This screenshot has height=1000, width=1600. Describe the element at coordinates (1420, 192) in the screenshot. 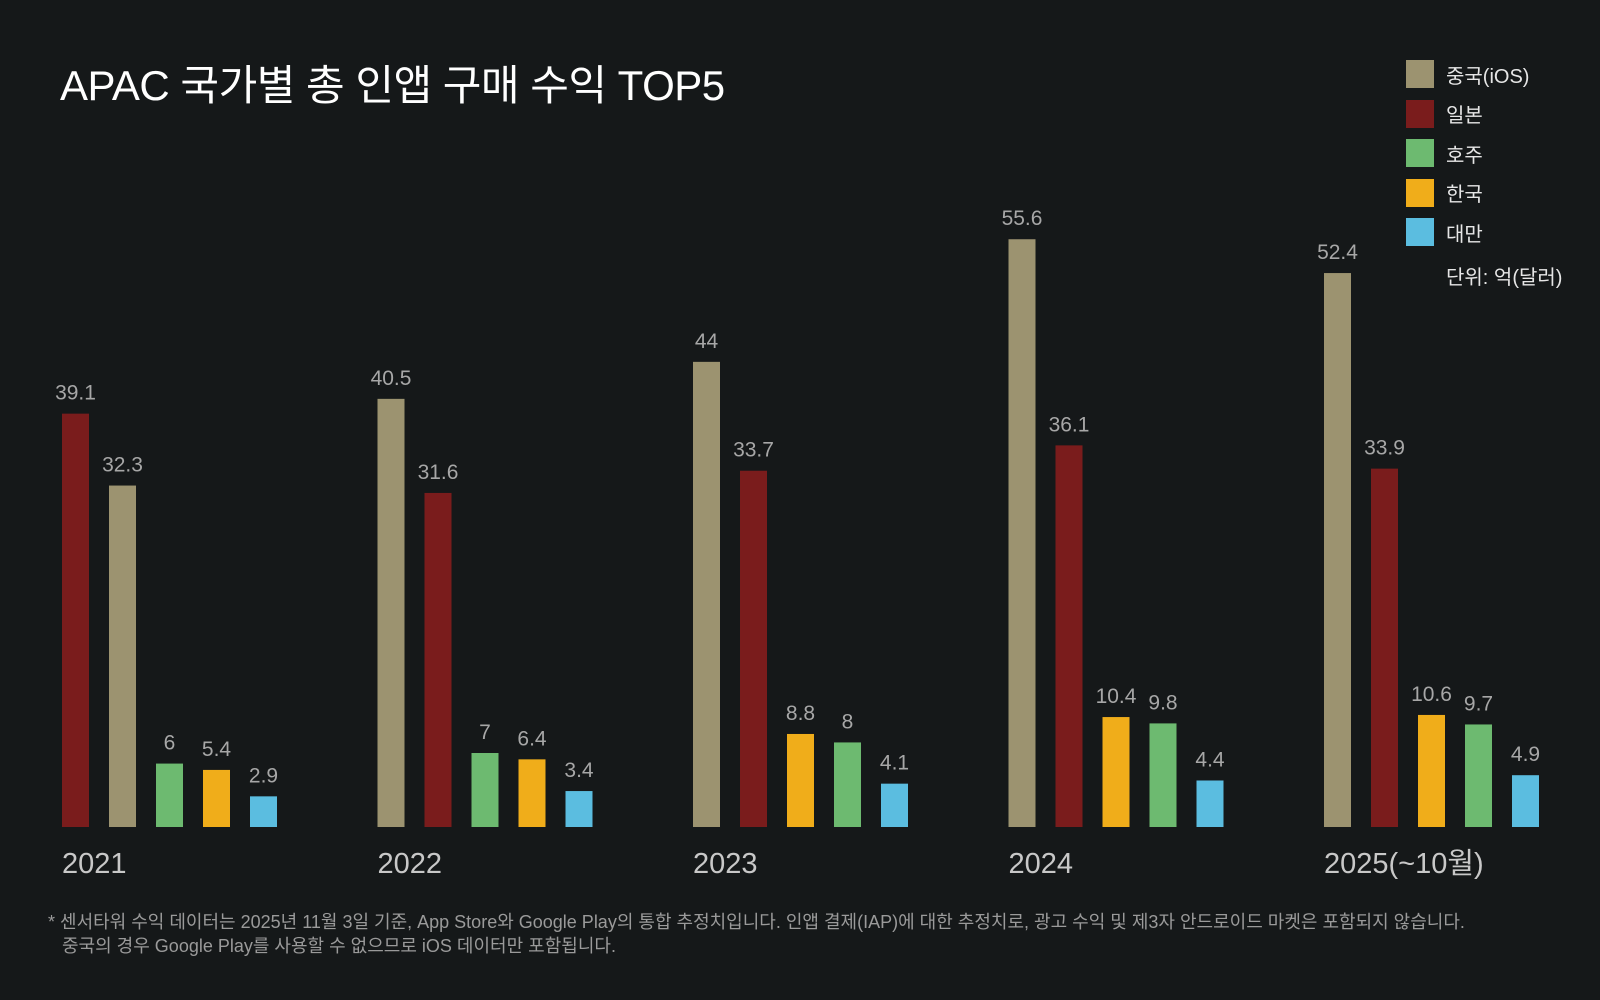

I see `legend-swatch-한국` at that location.